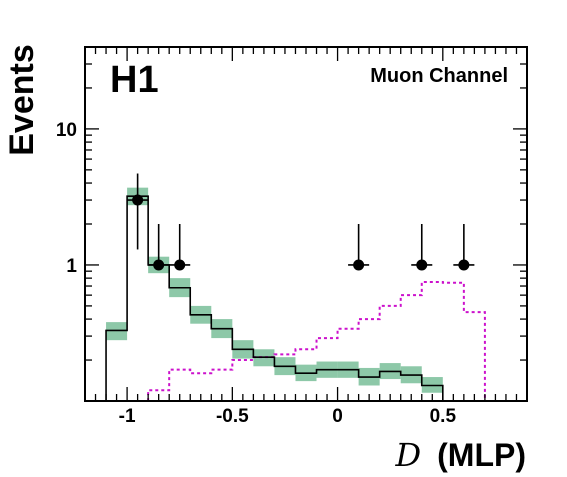  What do you see at coordinates (337, 416) in the screenshot?
I see `x-tick-label: 0` at bounding box center [337, 416].